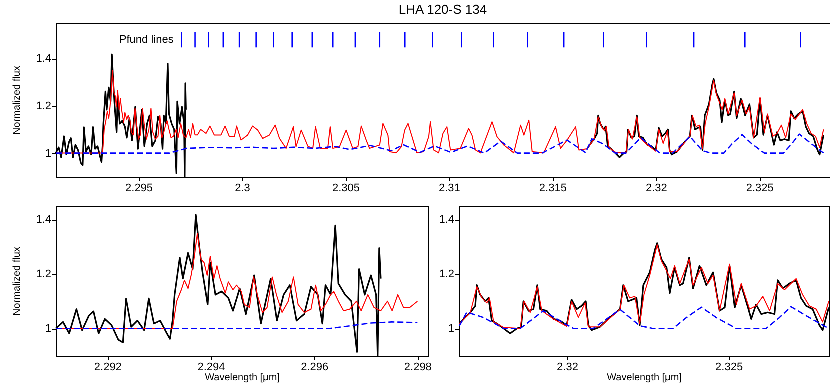 This screenshot has height=391, width=830. What do you see at coordinates (346, 188) in the screenshot?
I see `x-tick-label: 2.305` at bounding box center [346, 188].